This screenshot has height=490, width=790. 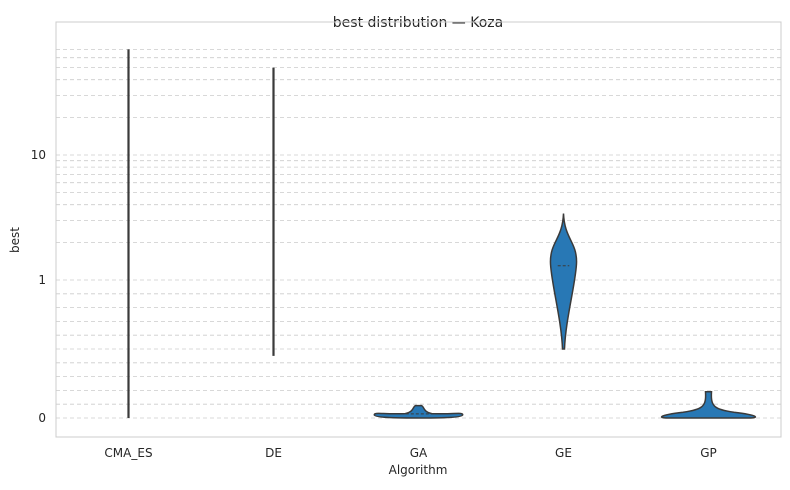 I want to click on chart-title: best distribution — Koza, so click(x=418, y=23).